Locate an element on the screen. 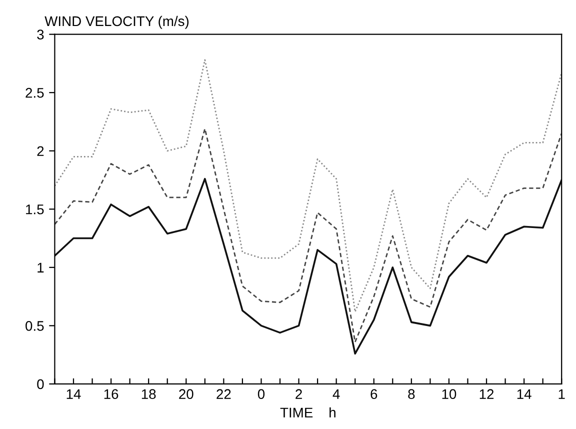 Image resolution: width=576 pixels, height=429 pixels. y-tick-label: 0 is located at coordinates (40, 384).